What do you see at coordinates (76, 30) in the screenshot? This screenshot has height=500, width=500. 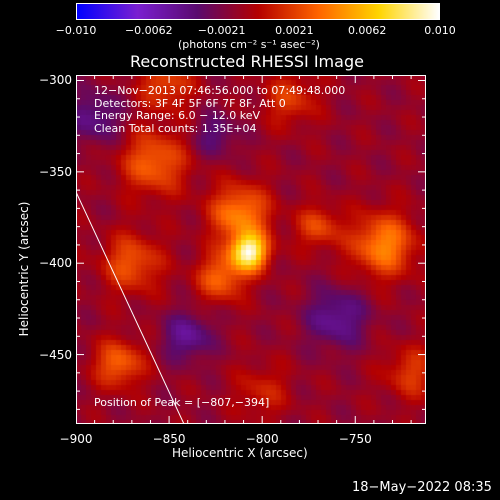 I see `colorbar-tick-label: −0.010` at bounding box center [76, 30].